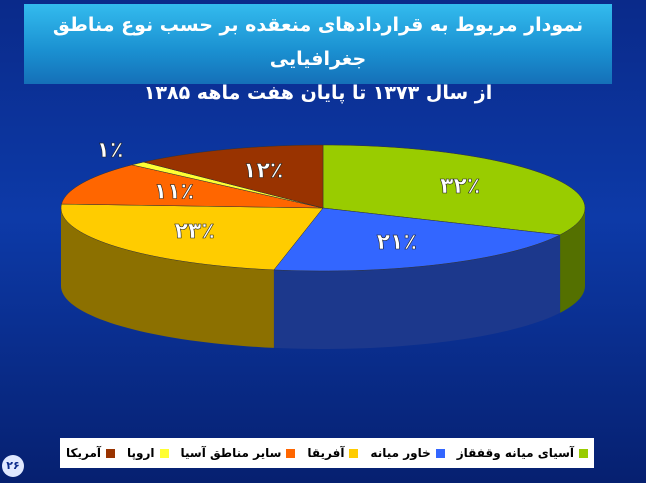 The image size is (646, 483). What do you see at coordinates (318, 93) in the screenshot?
I see `chart-subtitle: از سال ۱۳۷۳ تا پایان هفت ماهه ۱۳۸۵` at bounding box center [318, 93].